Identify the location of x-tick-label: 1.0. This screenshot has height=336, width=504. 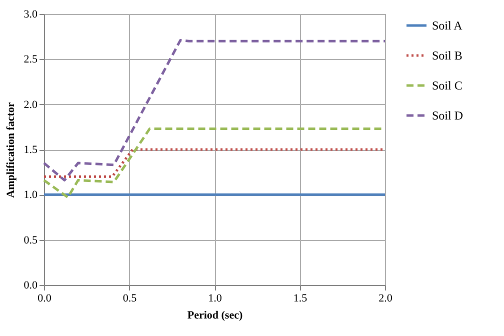
(215, 298).